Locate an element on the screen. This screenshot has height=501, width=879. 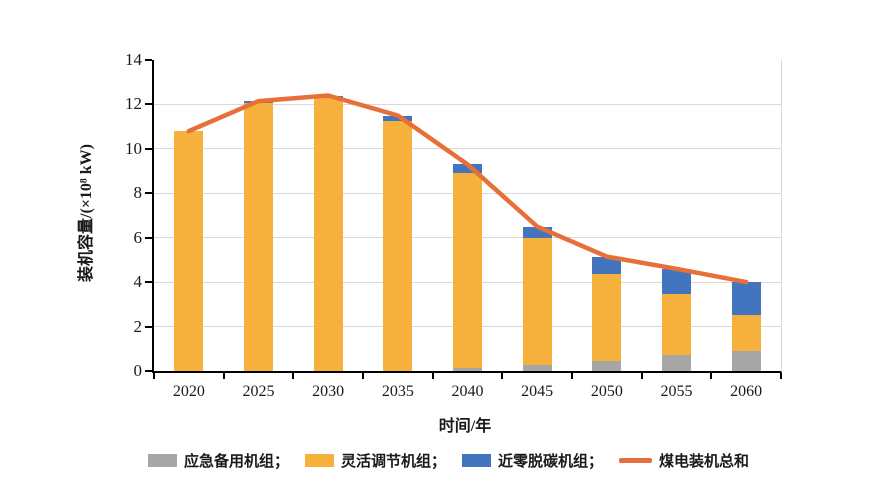
bar-2060 is located at coordinates (746, 215).